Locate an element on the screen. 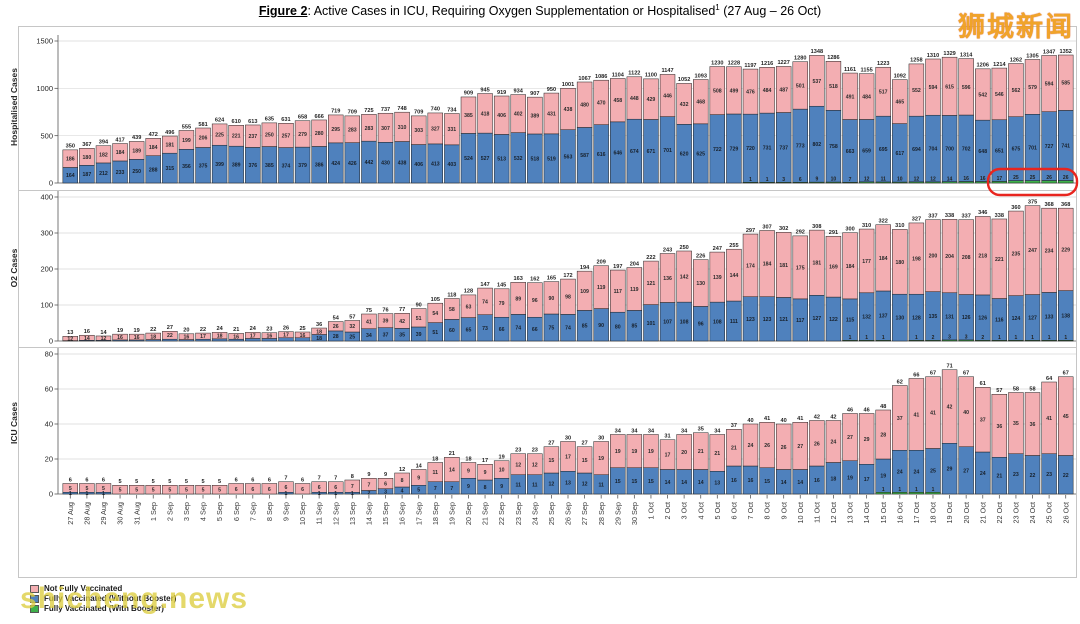  bar-pink-label: 501 is located at coordinates (800, 86).